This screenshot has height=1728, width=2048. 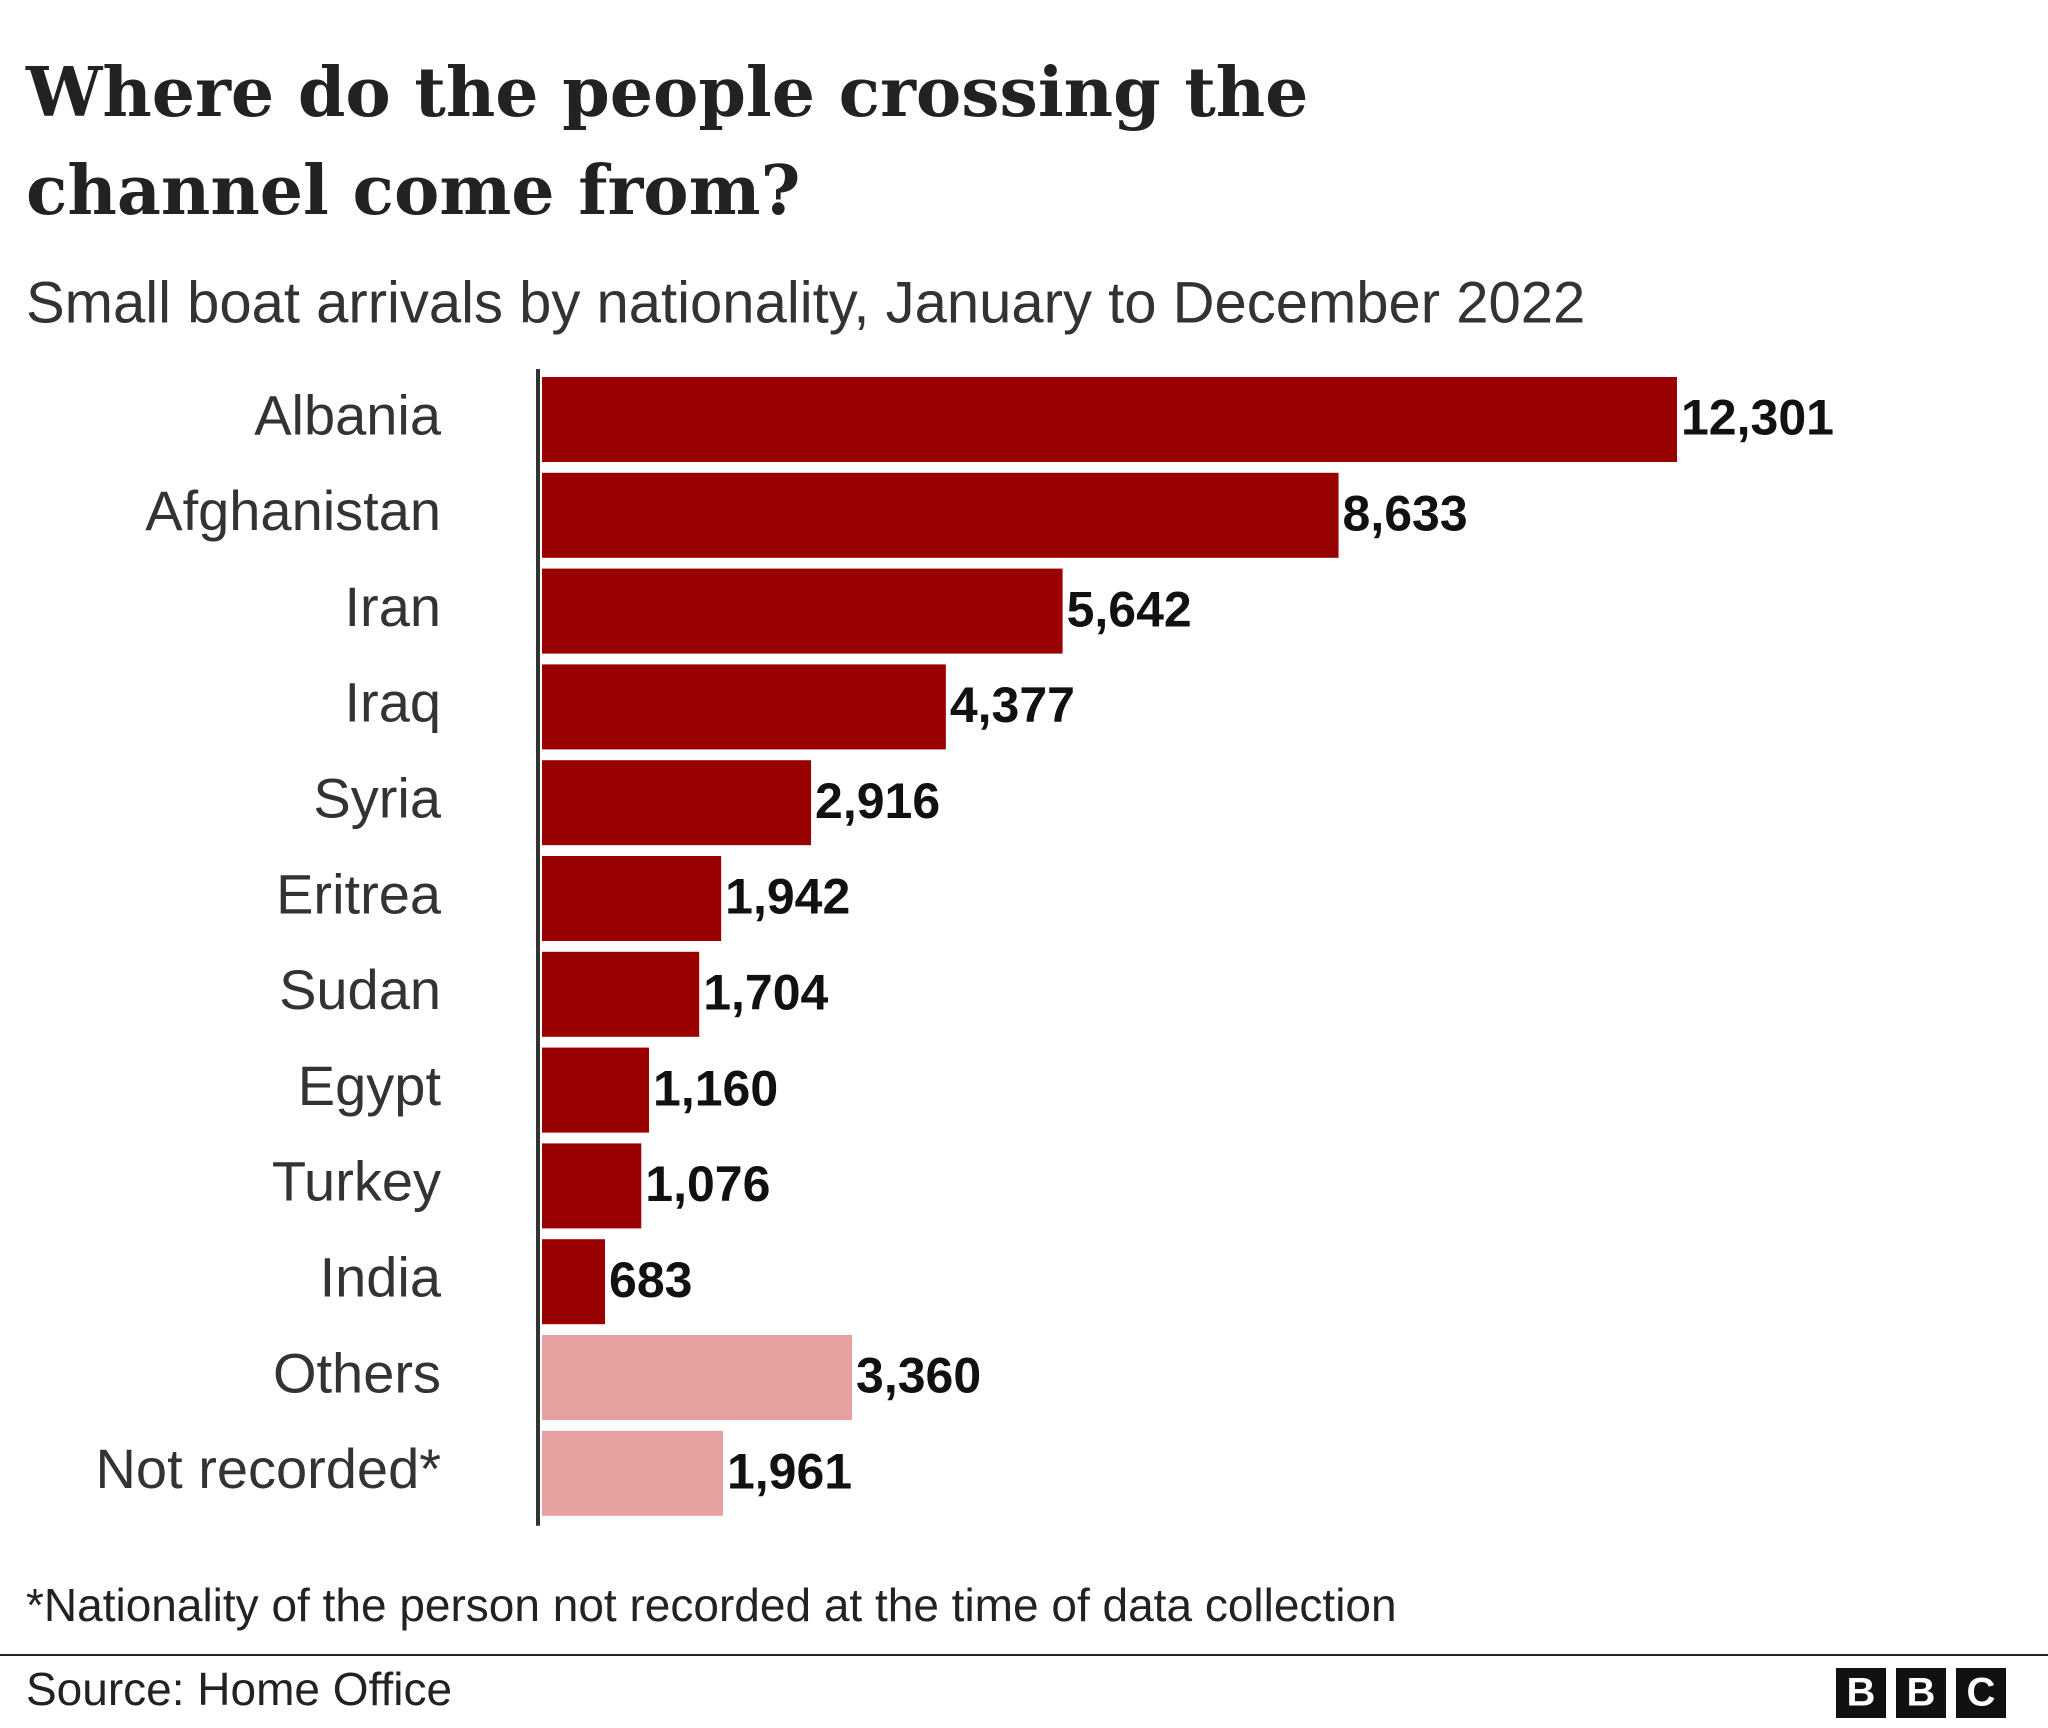 I want to click on category-label: Not recorded*, so click(x=268, y=1468).